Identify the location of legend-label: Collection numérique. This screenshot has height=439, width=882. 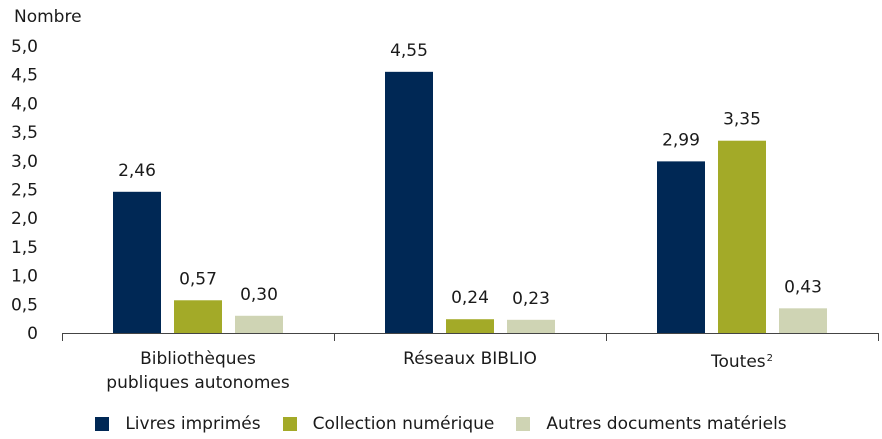
(403, 424).